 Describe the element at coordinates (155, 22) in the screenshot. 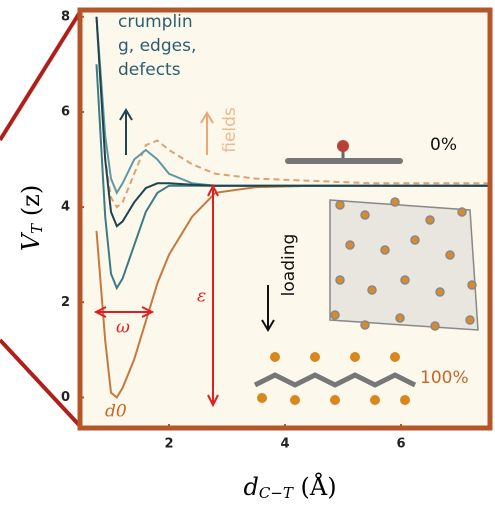

I see `annotation: crumplin` at that location.